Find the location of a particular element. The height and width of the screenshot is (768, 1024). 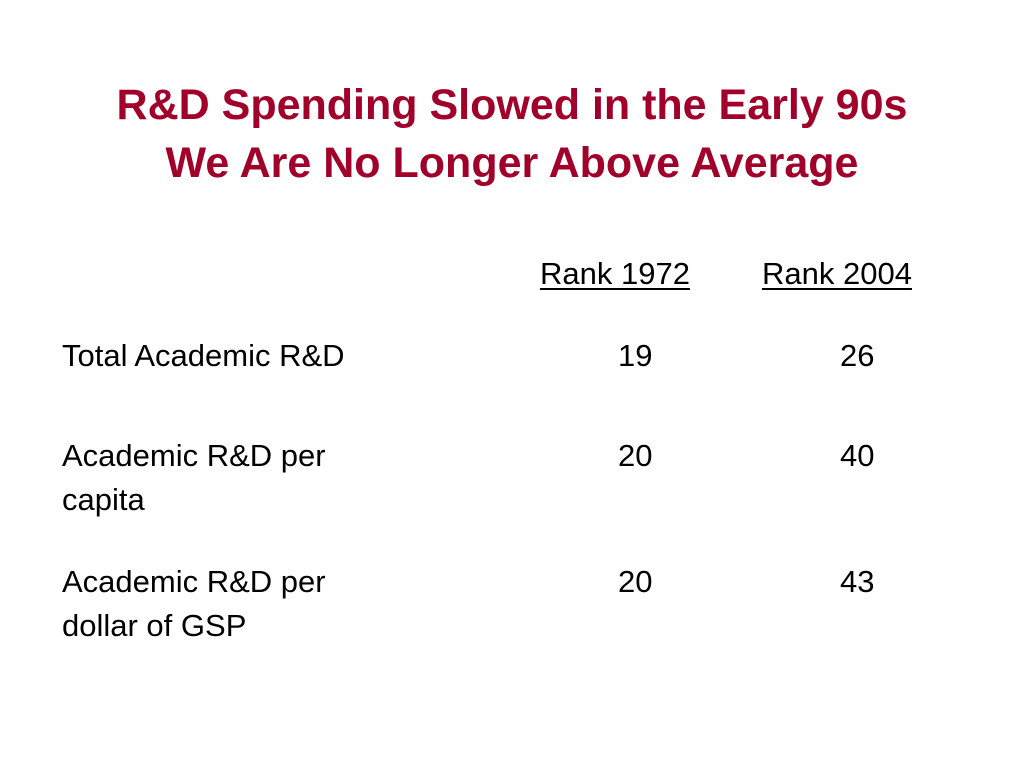

cell-rank-1972-per-gsp: 20 is located at coordinates (635, 581).